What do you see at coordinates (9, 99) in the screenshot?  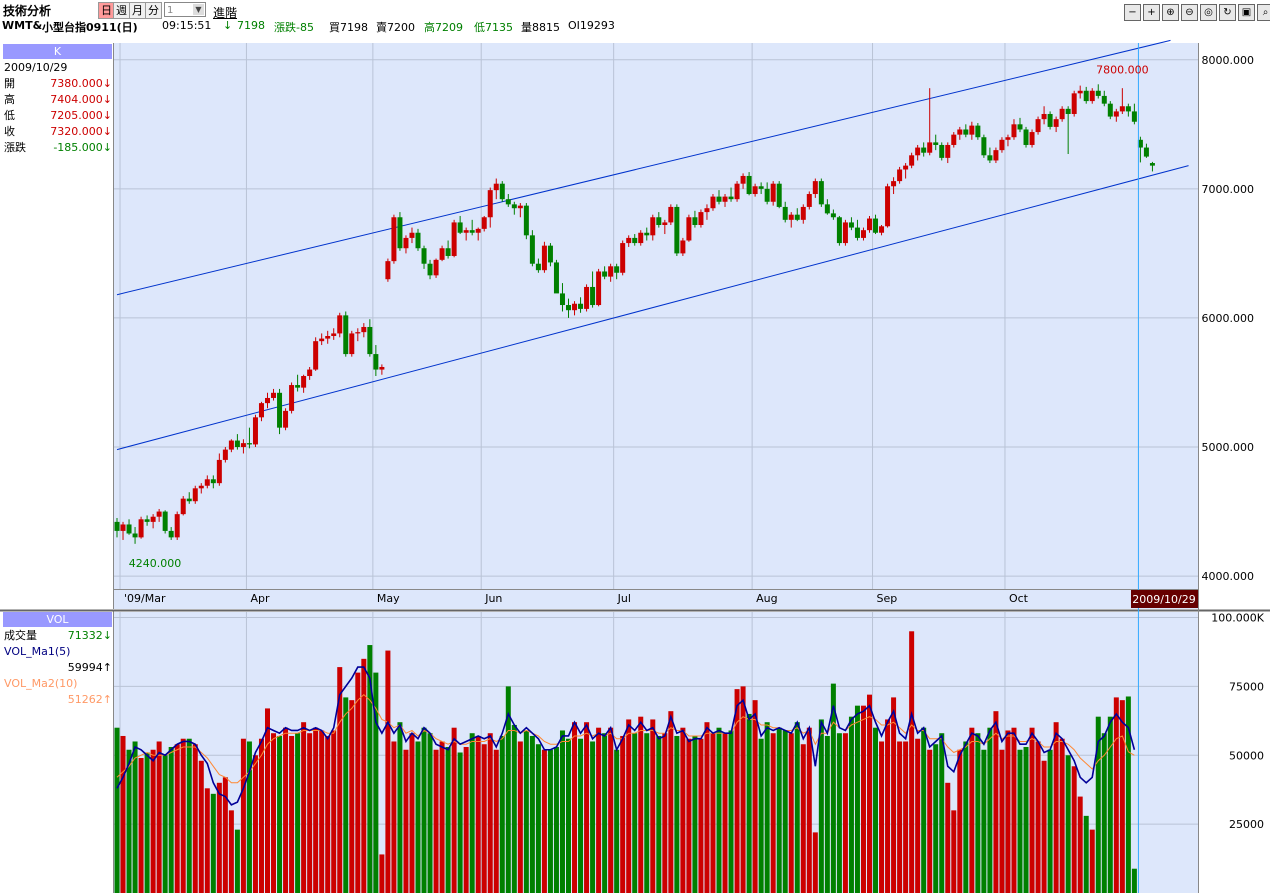 I see `k-high-label: 高` at bounding box center [9, 99].